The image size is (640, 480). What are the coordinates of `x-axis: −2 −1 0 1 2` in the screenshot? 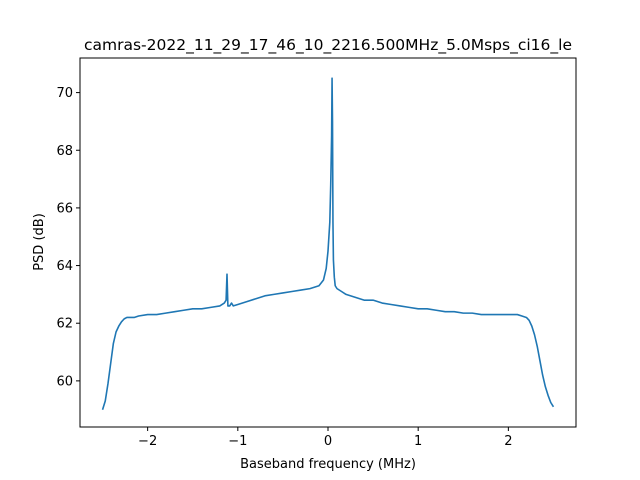 It's located at (325, 438).